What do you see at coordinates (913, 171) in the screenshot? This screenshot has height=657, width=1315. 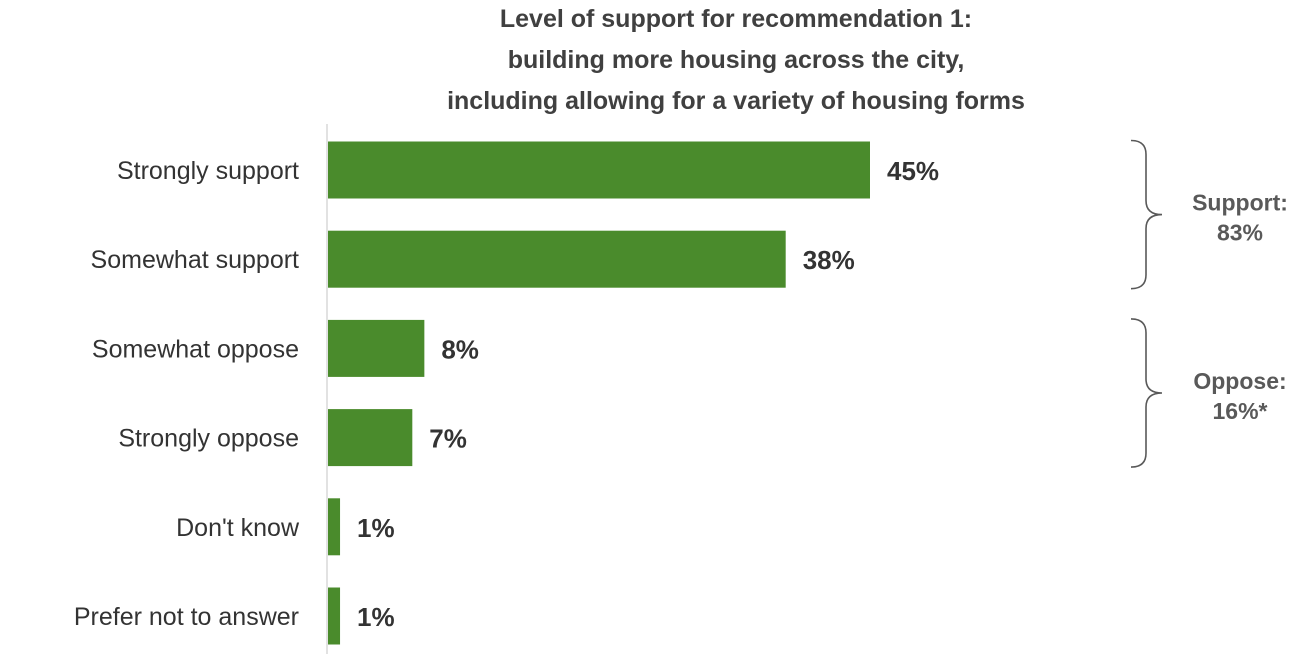 I see `value-label-0: 45%` at bounding box center [913, 171].